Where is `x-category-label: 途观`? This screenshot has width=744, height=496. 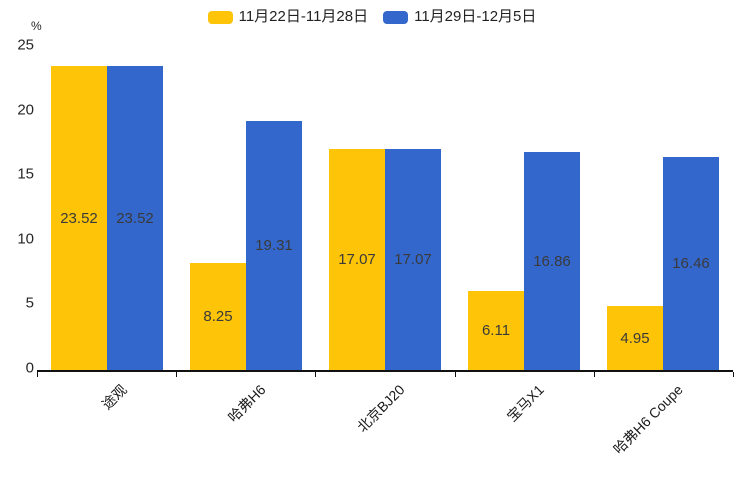 x-category-label: 途观 is located at coordinates (114, 397).